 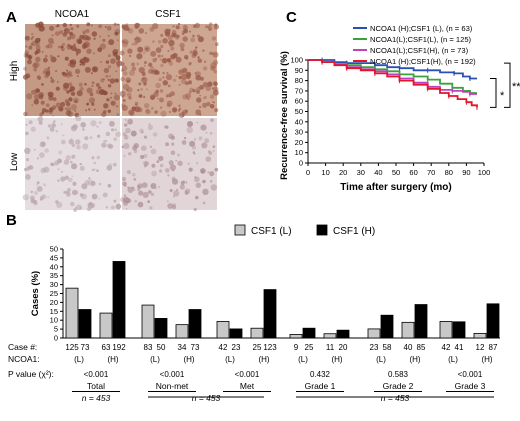 I want to click on case-count: 25, so click(x=309, y=347).